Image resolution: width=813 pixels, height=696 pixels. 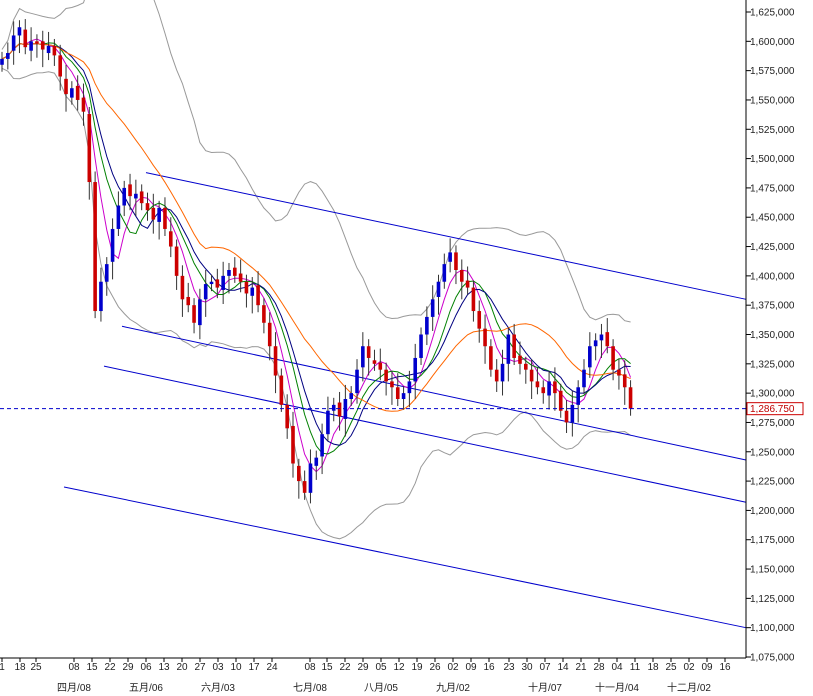 What do you see at coordinates (453, 688) in the screenshot?
I see `x-month-label: 九月/02` at bounding box center [453, 688].